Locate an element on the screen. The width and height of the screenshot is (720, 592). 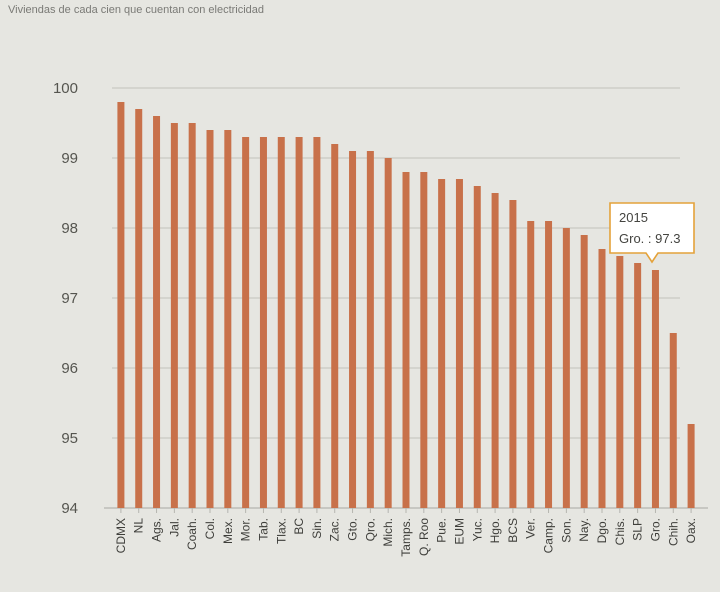
y-tick-label: 98 is located at coordinates (69, 228).